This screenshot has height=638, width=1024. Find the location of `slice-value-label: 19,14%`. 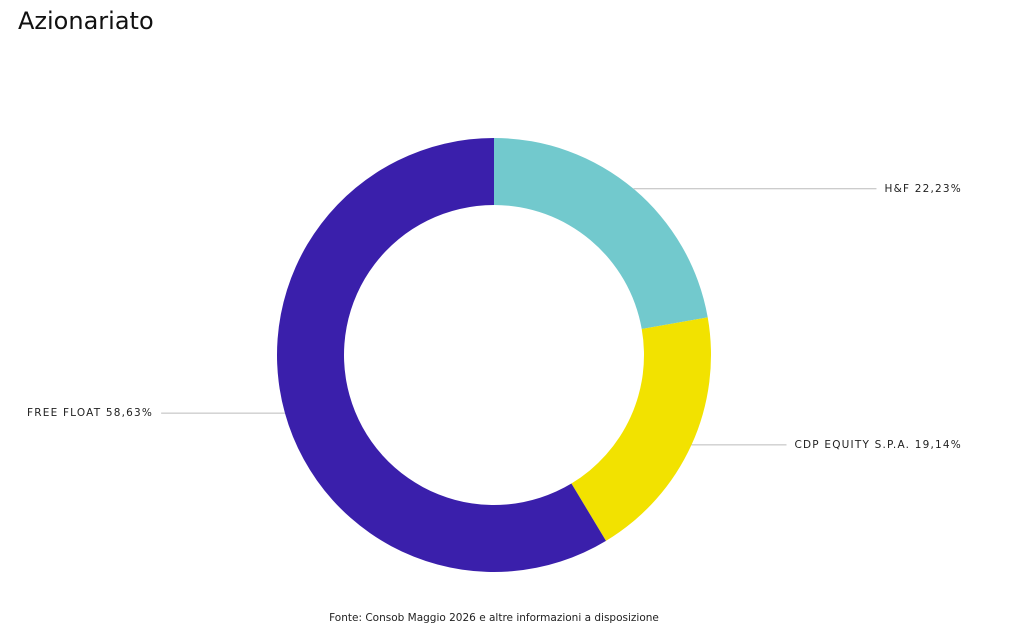

slice-value-label: 19,14% is located at coordinates (938, 445).